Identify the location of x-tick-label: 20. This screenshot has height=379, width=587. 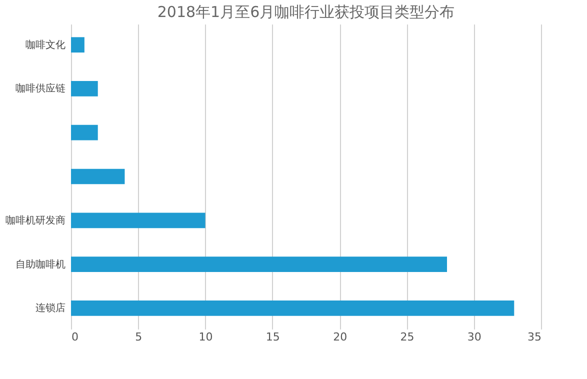
(340, 337).